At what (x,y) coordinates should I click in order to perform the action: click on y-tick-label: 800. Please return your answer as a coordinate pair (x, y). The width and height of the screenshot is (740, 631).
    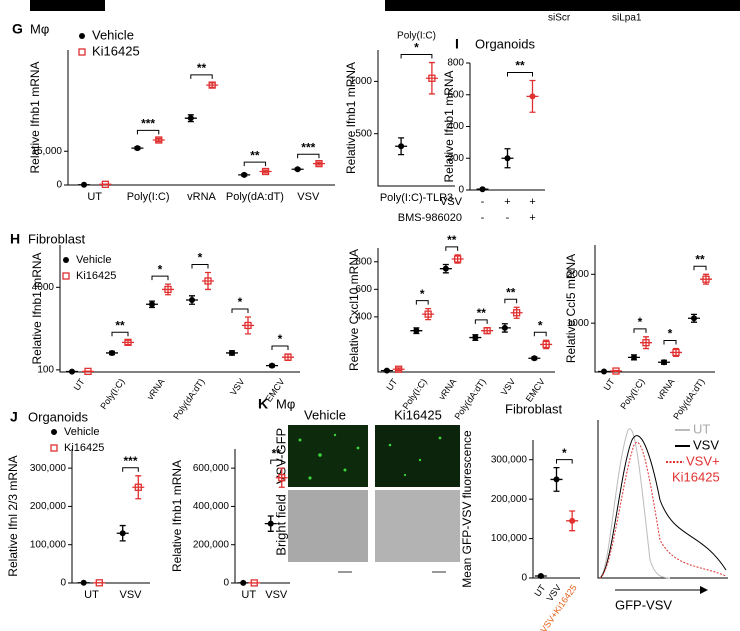
    Looking at the image, I should click on (363, 261).